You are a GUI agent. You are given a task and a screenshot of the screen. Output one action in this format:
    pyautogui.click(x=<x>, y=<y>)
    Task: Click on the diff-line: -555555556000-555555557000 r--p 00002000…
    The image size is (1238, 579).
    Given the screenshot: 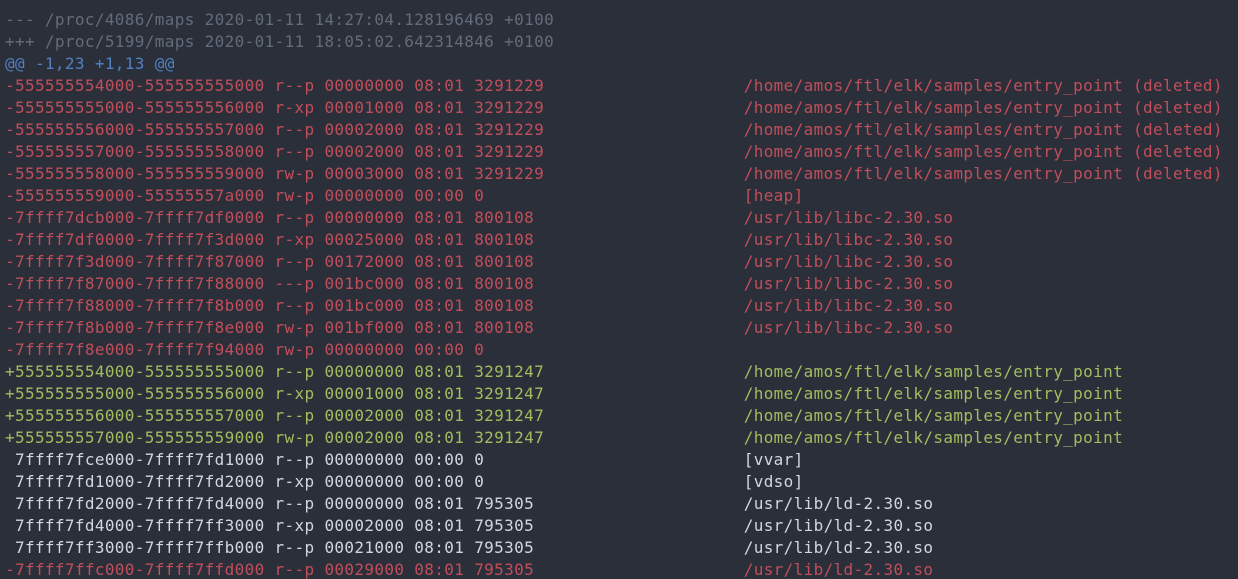 What is the action you would take?
    pyautogui.click(x=614, y=129)
    